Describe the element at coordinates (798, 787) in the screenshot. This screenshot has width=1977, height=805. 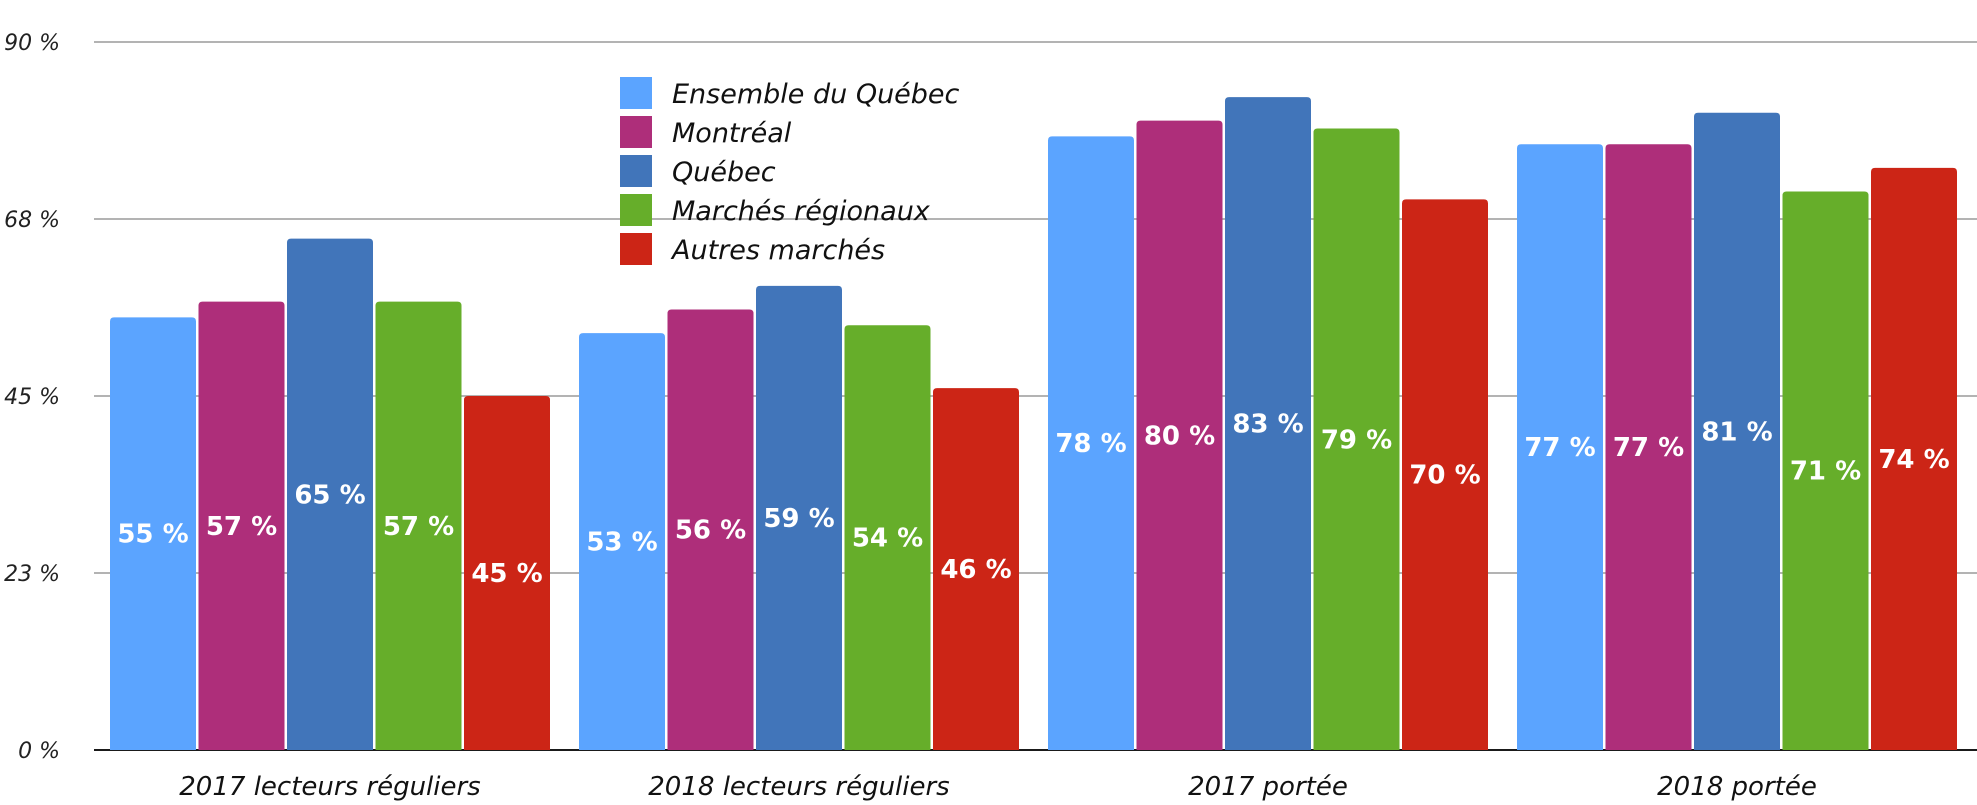
I see `x-tick-label: 2018 lecteurs réguliers` at that location.